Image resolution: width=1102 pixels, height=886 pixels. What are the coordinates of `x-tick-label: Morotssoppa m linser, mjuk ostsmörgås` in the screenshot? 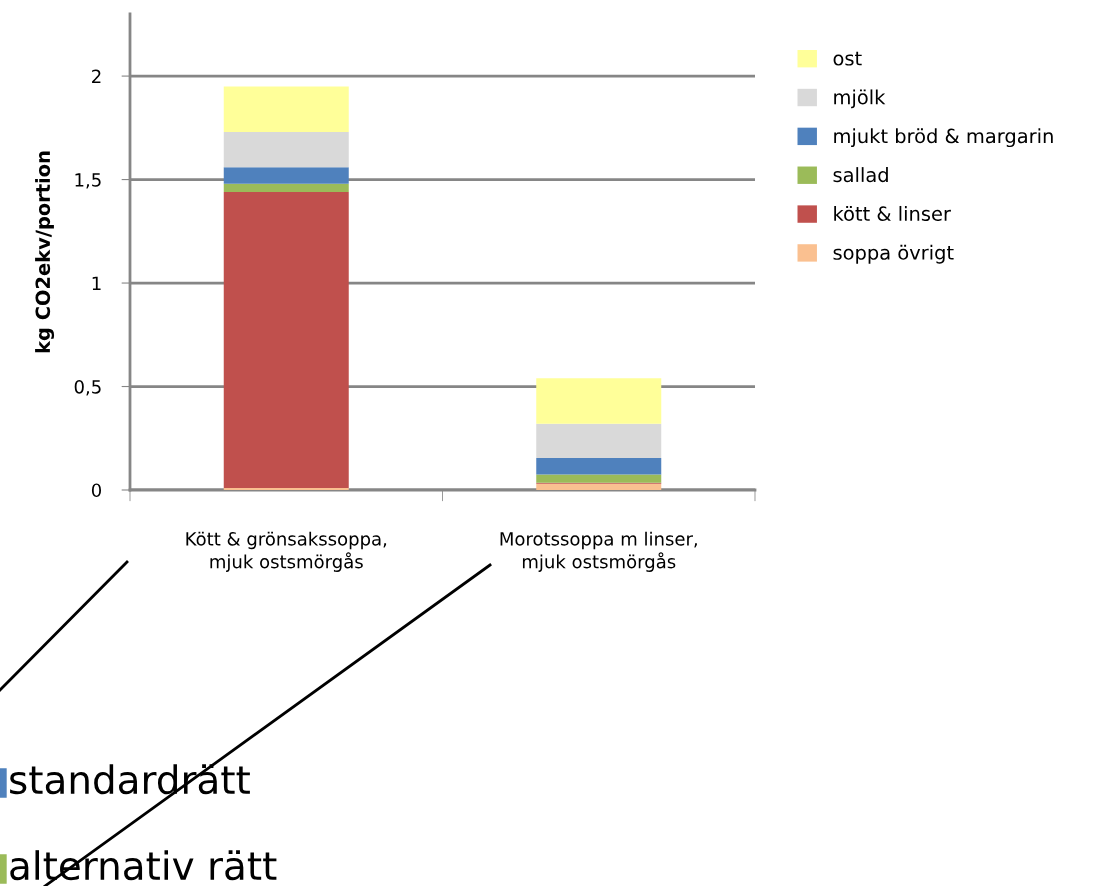 It's located at (598, 551).